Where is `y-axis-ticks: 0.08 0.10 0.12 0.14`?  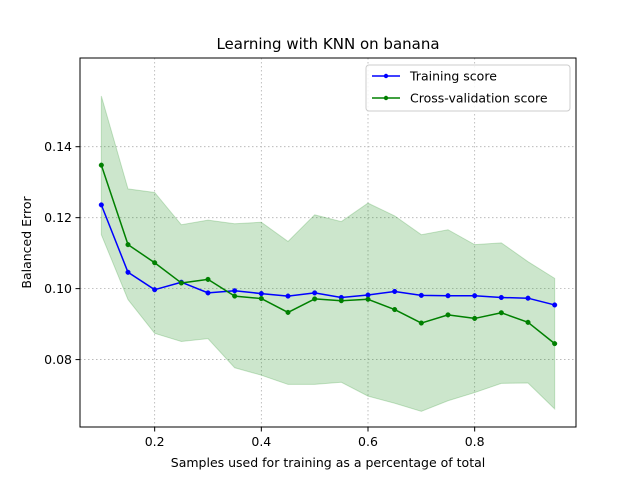 y-axis-ticks: 0.08 0.10 0.12 0.14 is located at coordinates (62, 253).